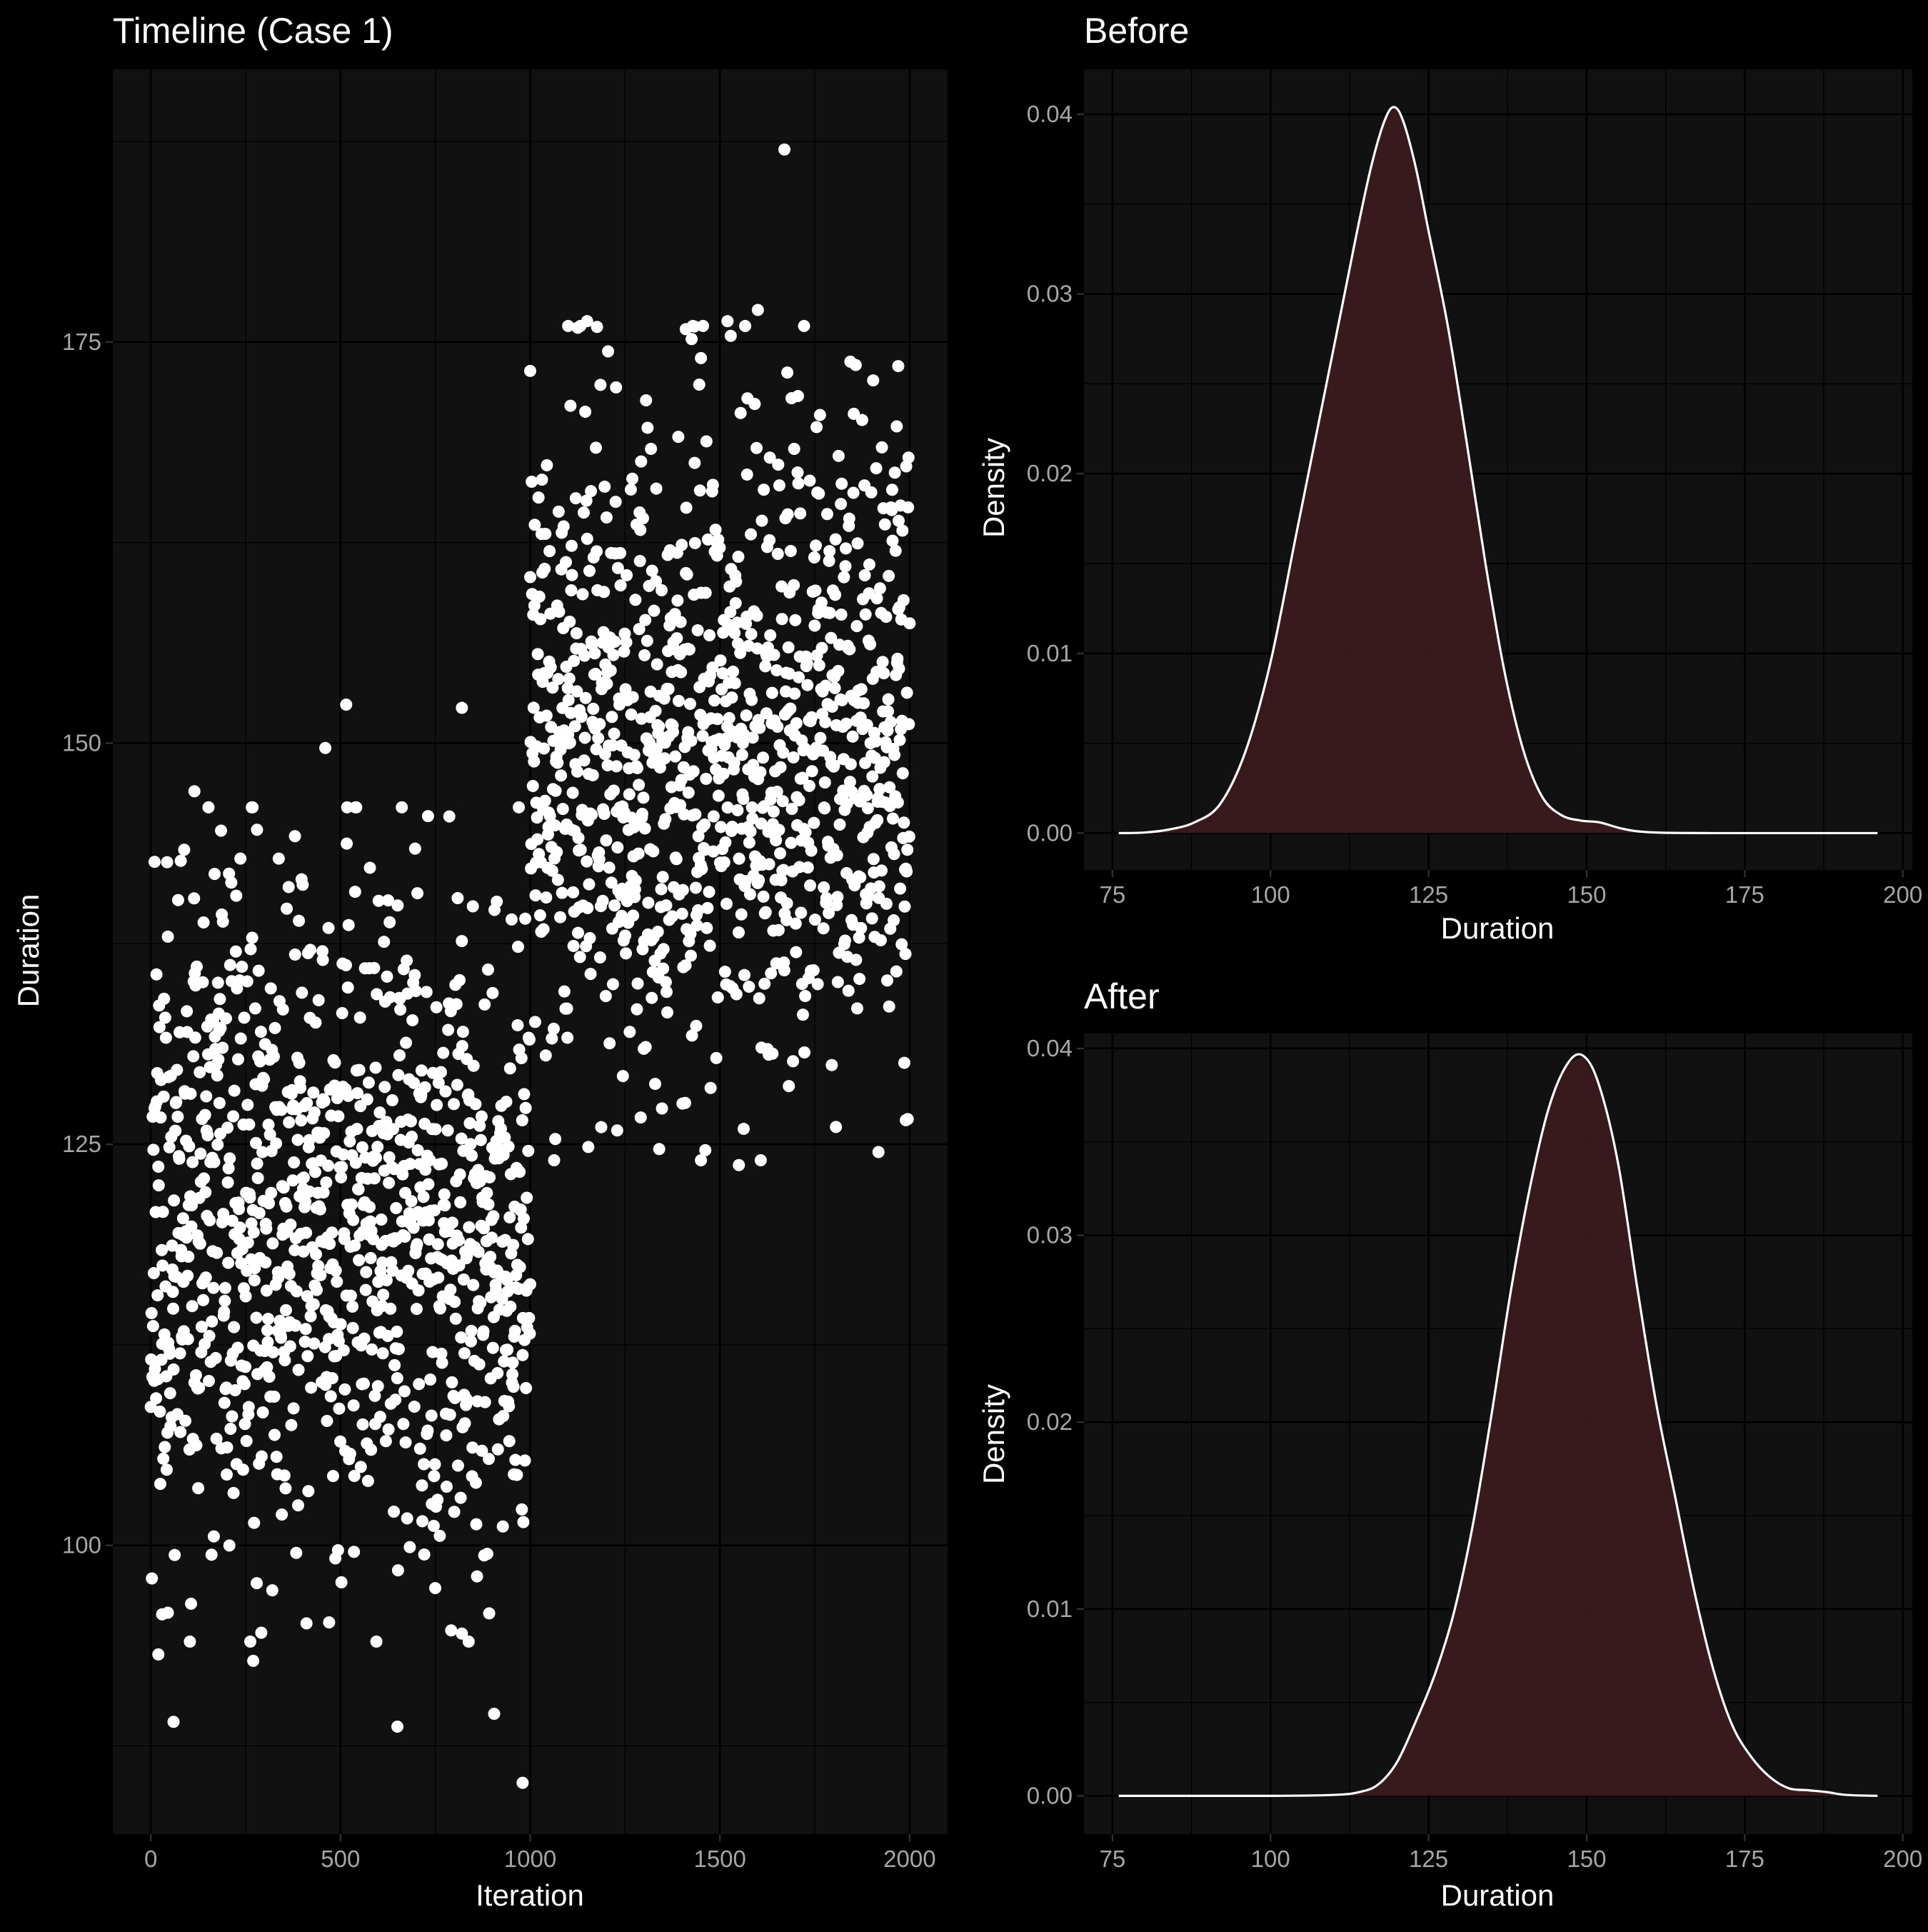 This screenshot has width=1928, height=1932. I want to click on before-x-tick-label: 75, so click(1112, 894).